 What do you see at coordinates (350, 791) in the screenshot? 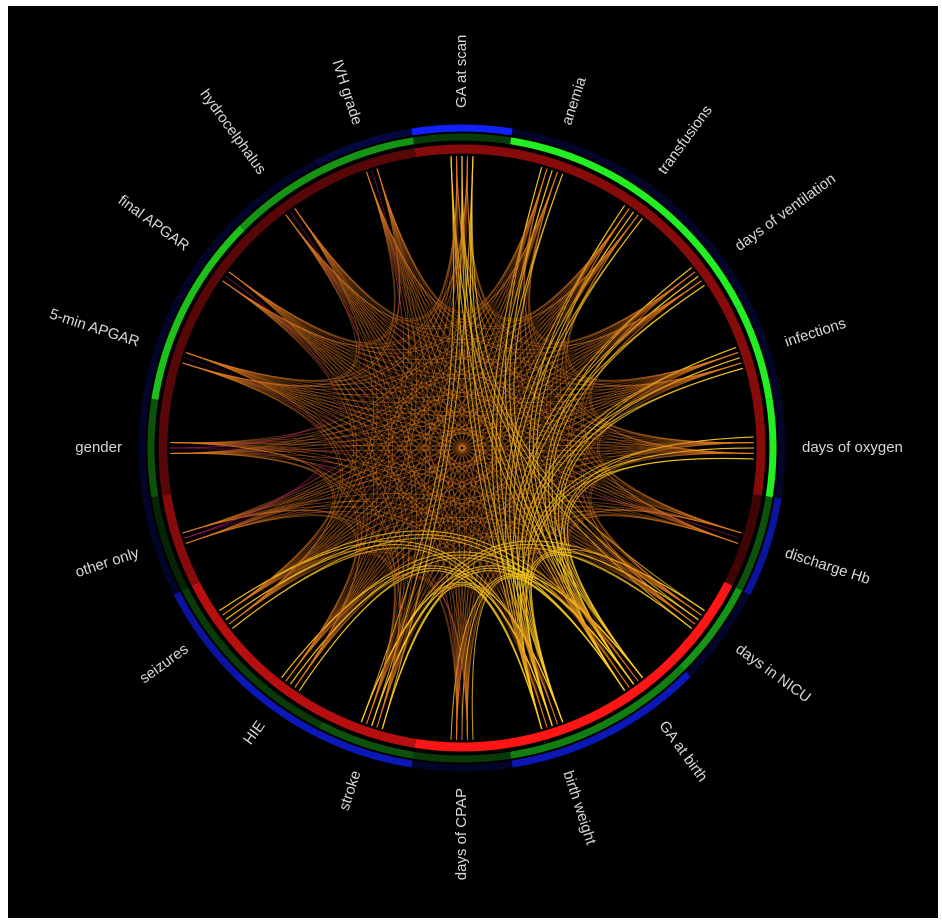
I see `label-stroke: stroke` at bounding box center [350, 791].